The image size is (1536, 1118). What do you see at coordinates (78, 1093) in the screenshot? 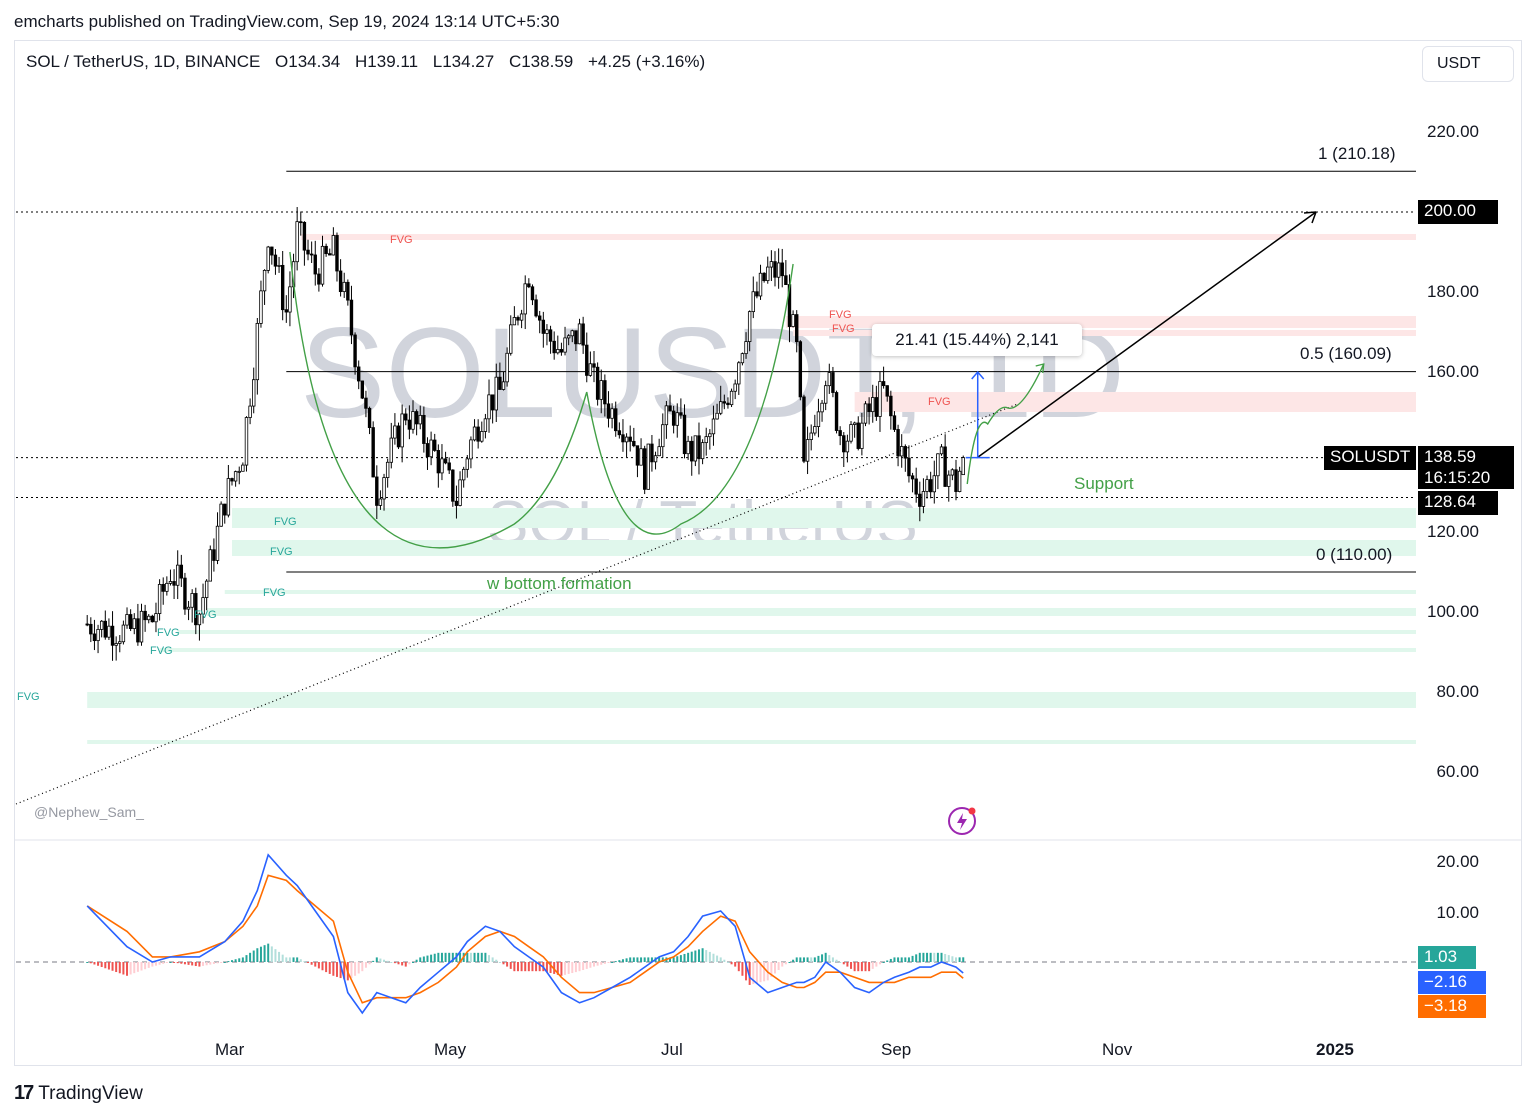
I see `tradingview-logo: 17 TradingView` at bounding box center [78, 1093].